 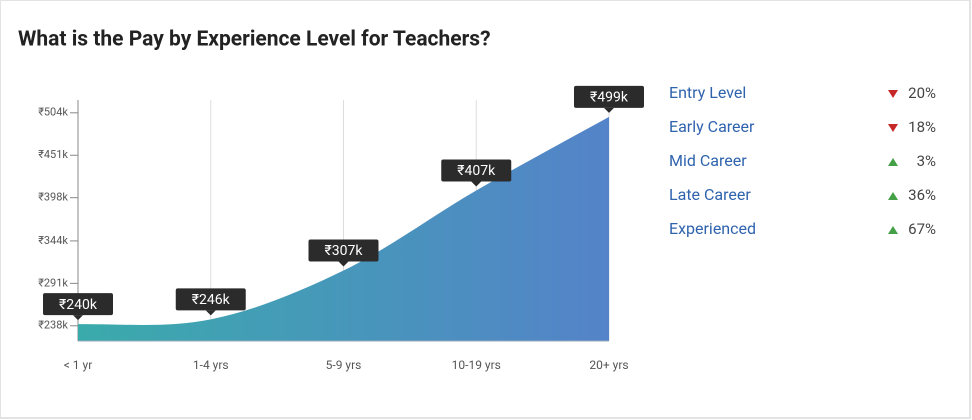 I want to click on y-tick-label: ₹504k, so click(x=53, y=112).